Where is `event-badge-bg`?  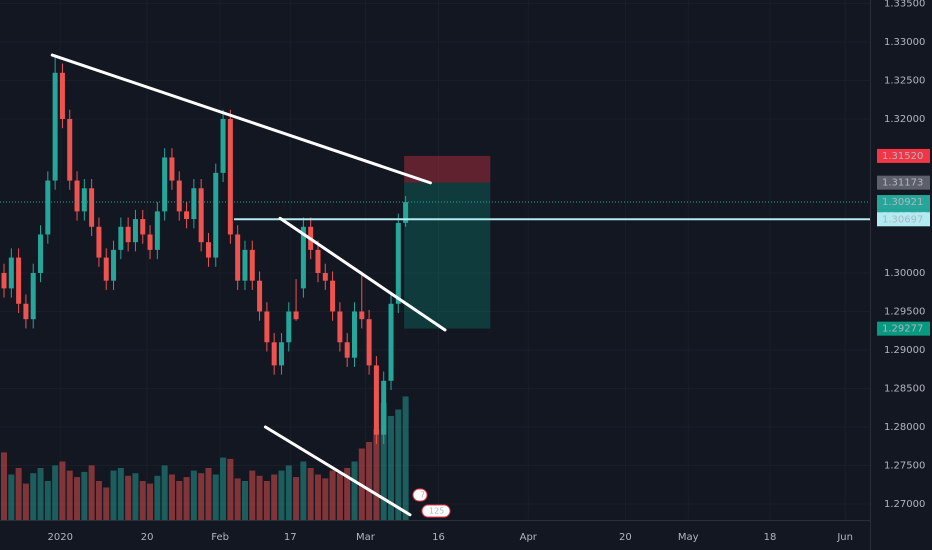
event-badge-bg is located at coordinates (420, 495).